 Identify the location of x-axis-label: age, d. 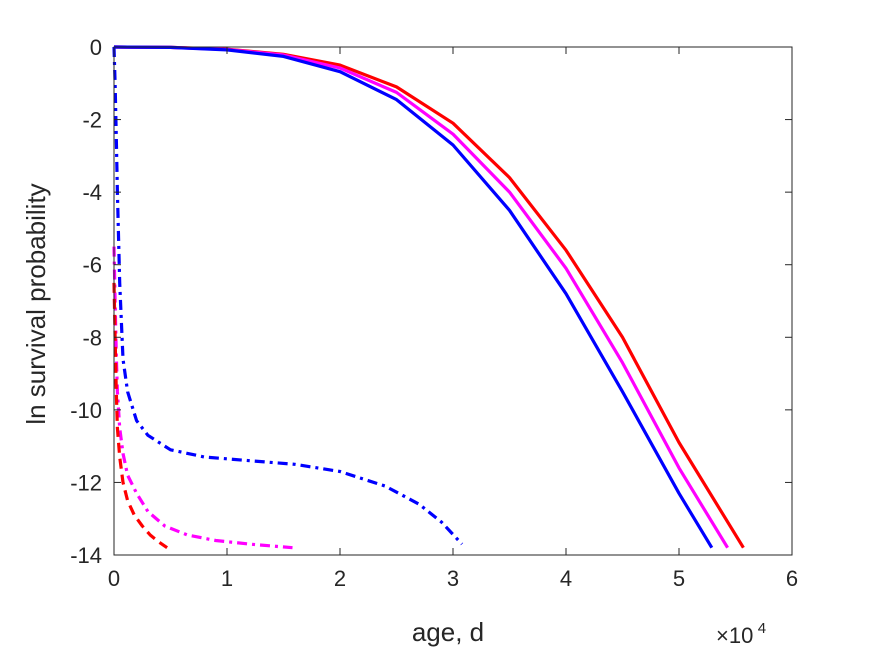
(448, 632).